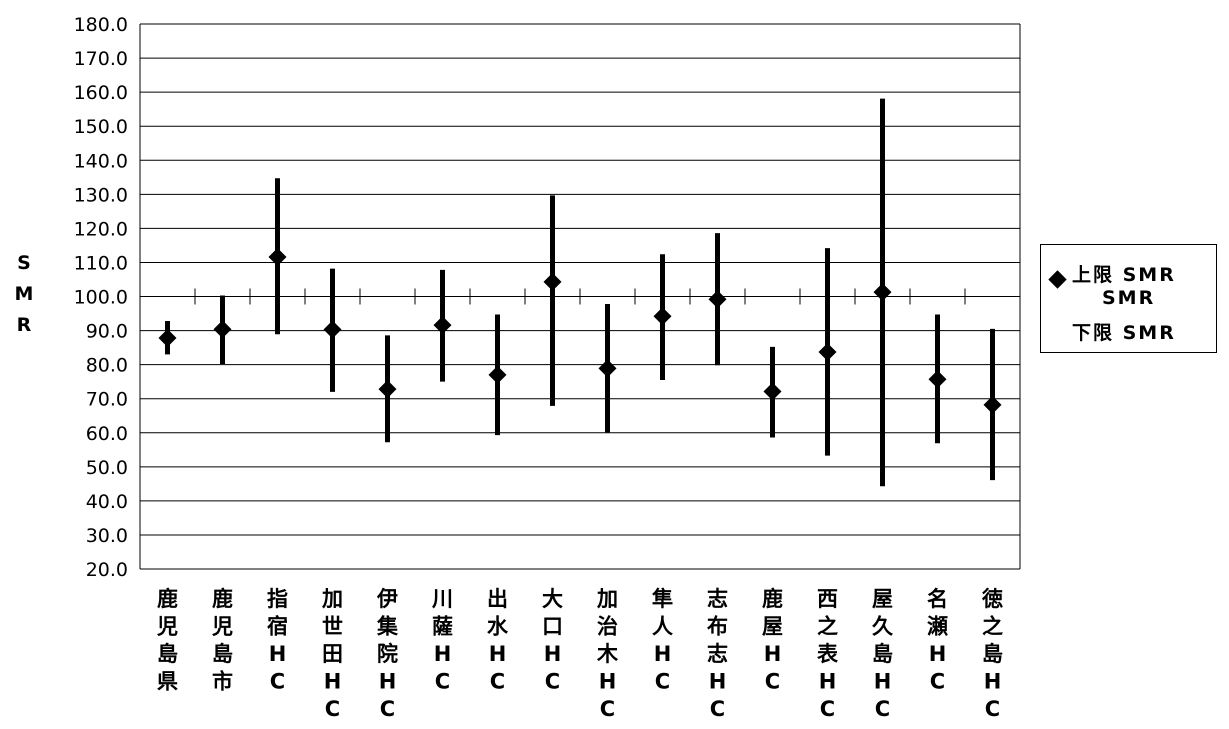 The height and width of the screenshot is (729, 1229). I want to click on y-tick-label: 90.0, so click(107, 332).